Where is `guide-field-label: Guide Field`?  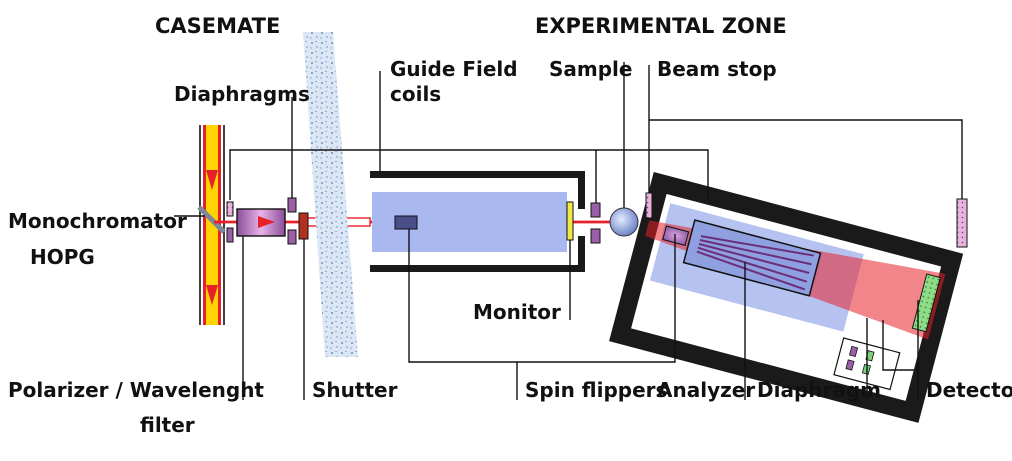
guide-field-label: Guide Field is located at coordinates (454, 69).